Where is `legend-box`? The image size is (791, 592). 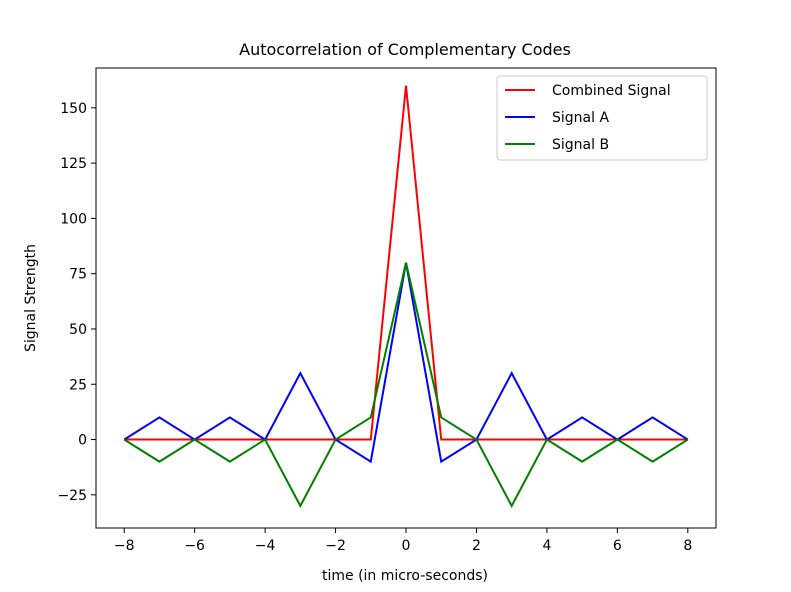
legend-box is located at coordinates (602, 118).